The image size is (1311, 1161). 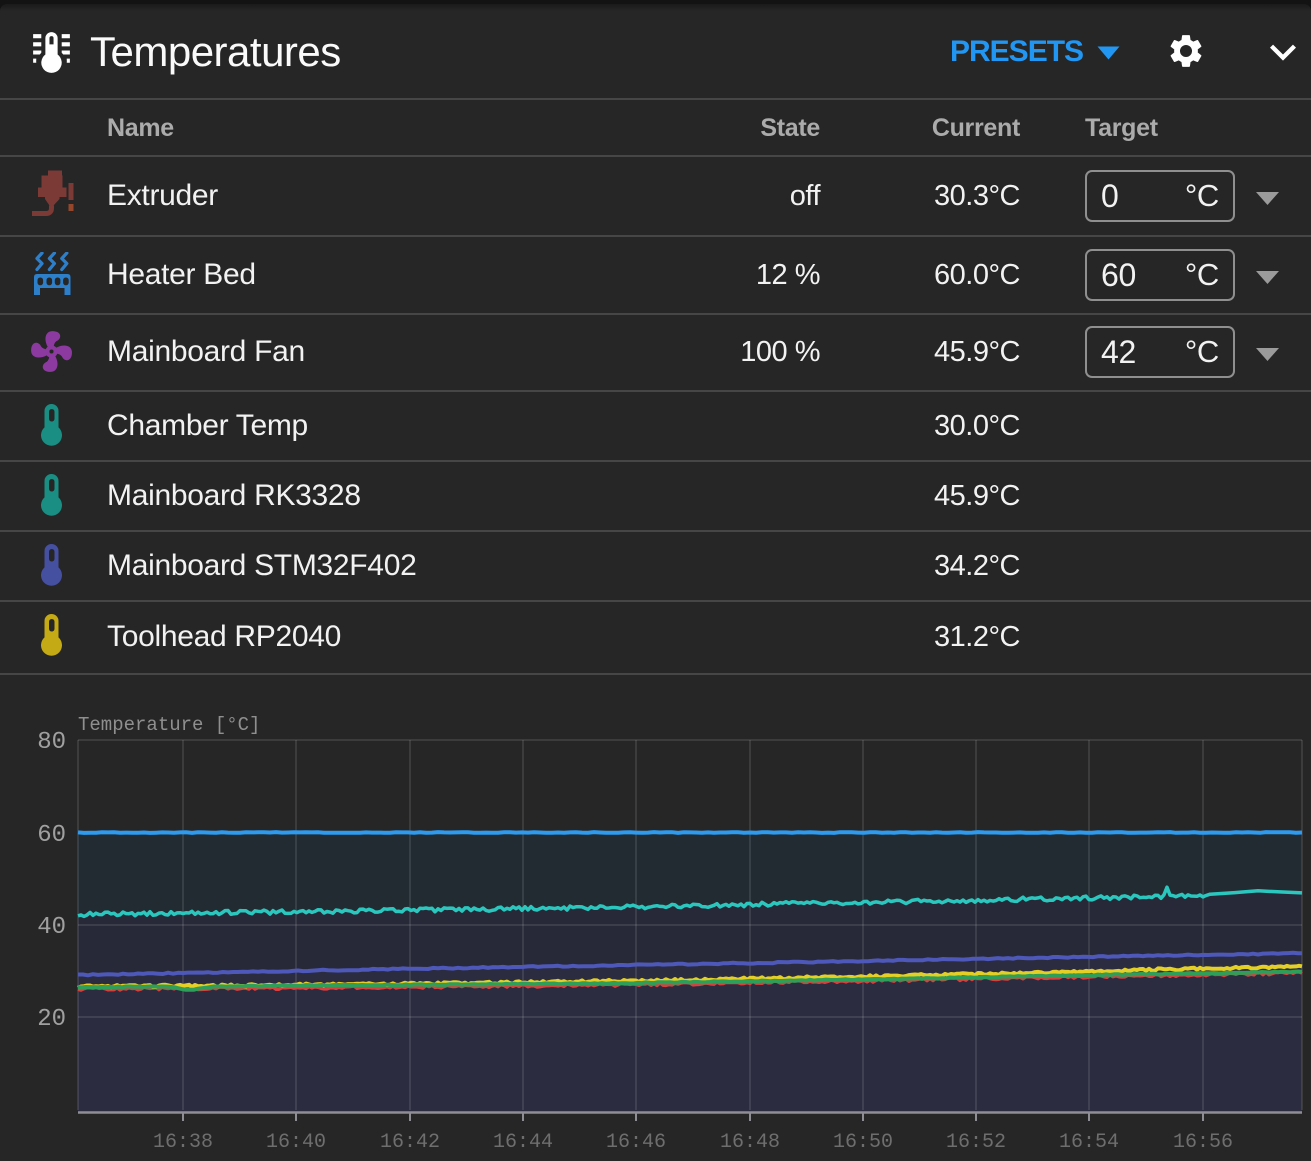 What do you see at coordinates (296, 1142) in the screenshot?
I see `svg-text: 16:40` at bounding box center [296, 1142].